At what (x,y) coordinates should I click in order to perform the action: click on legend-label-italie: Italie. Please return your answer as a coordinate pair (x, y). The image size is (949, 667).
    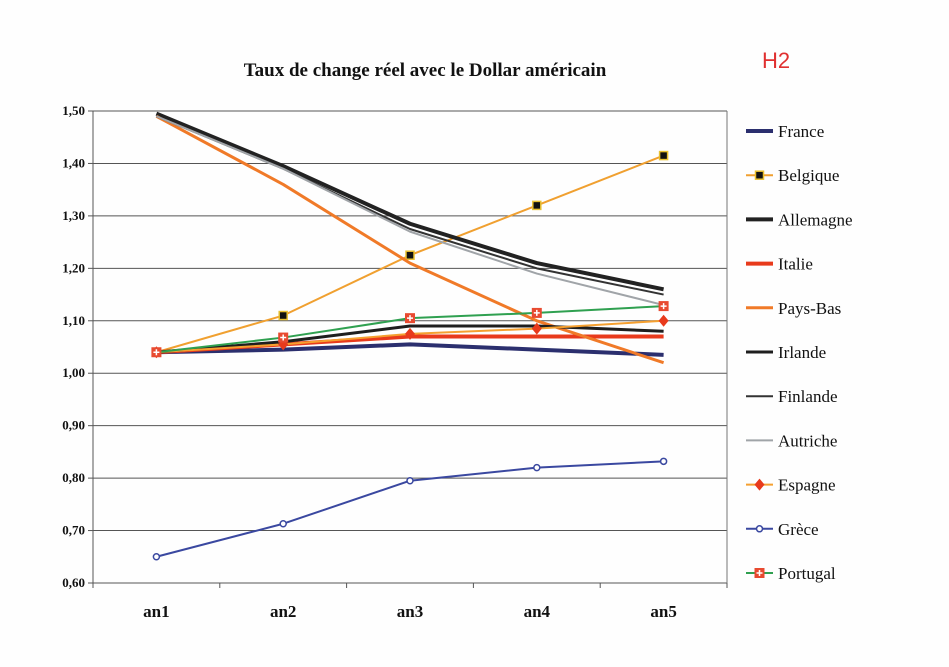
    Looking at the image, I should click on (795, 264).